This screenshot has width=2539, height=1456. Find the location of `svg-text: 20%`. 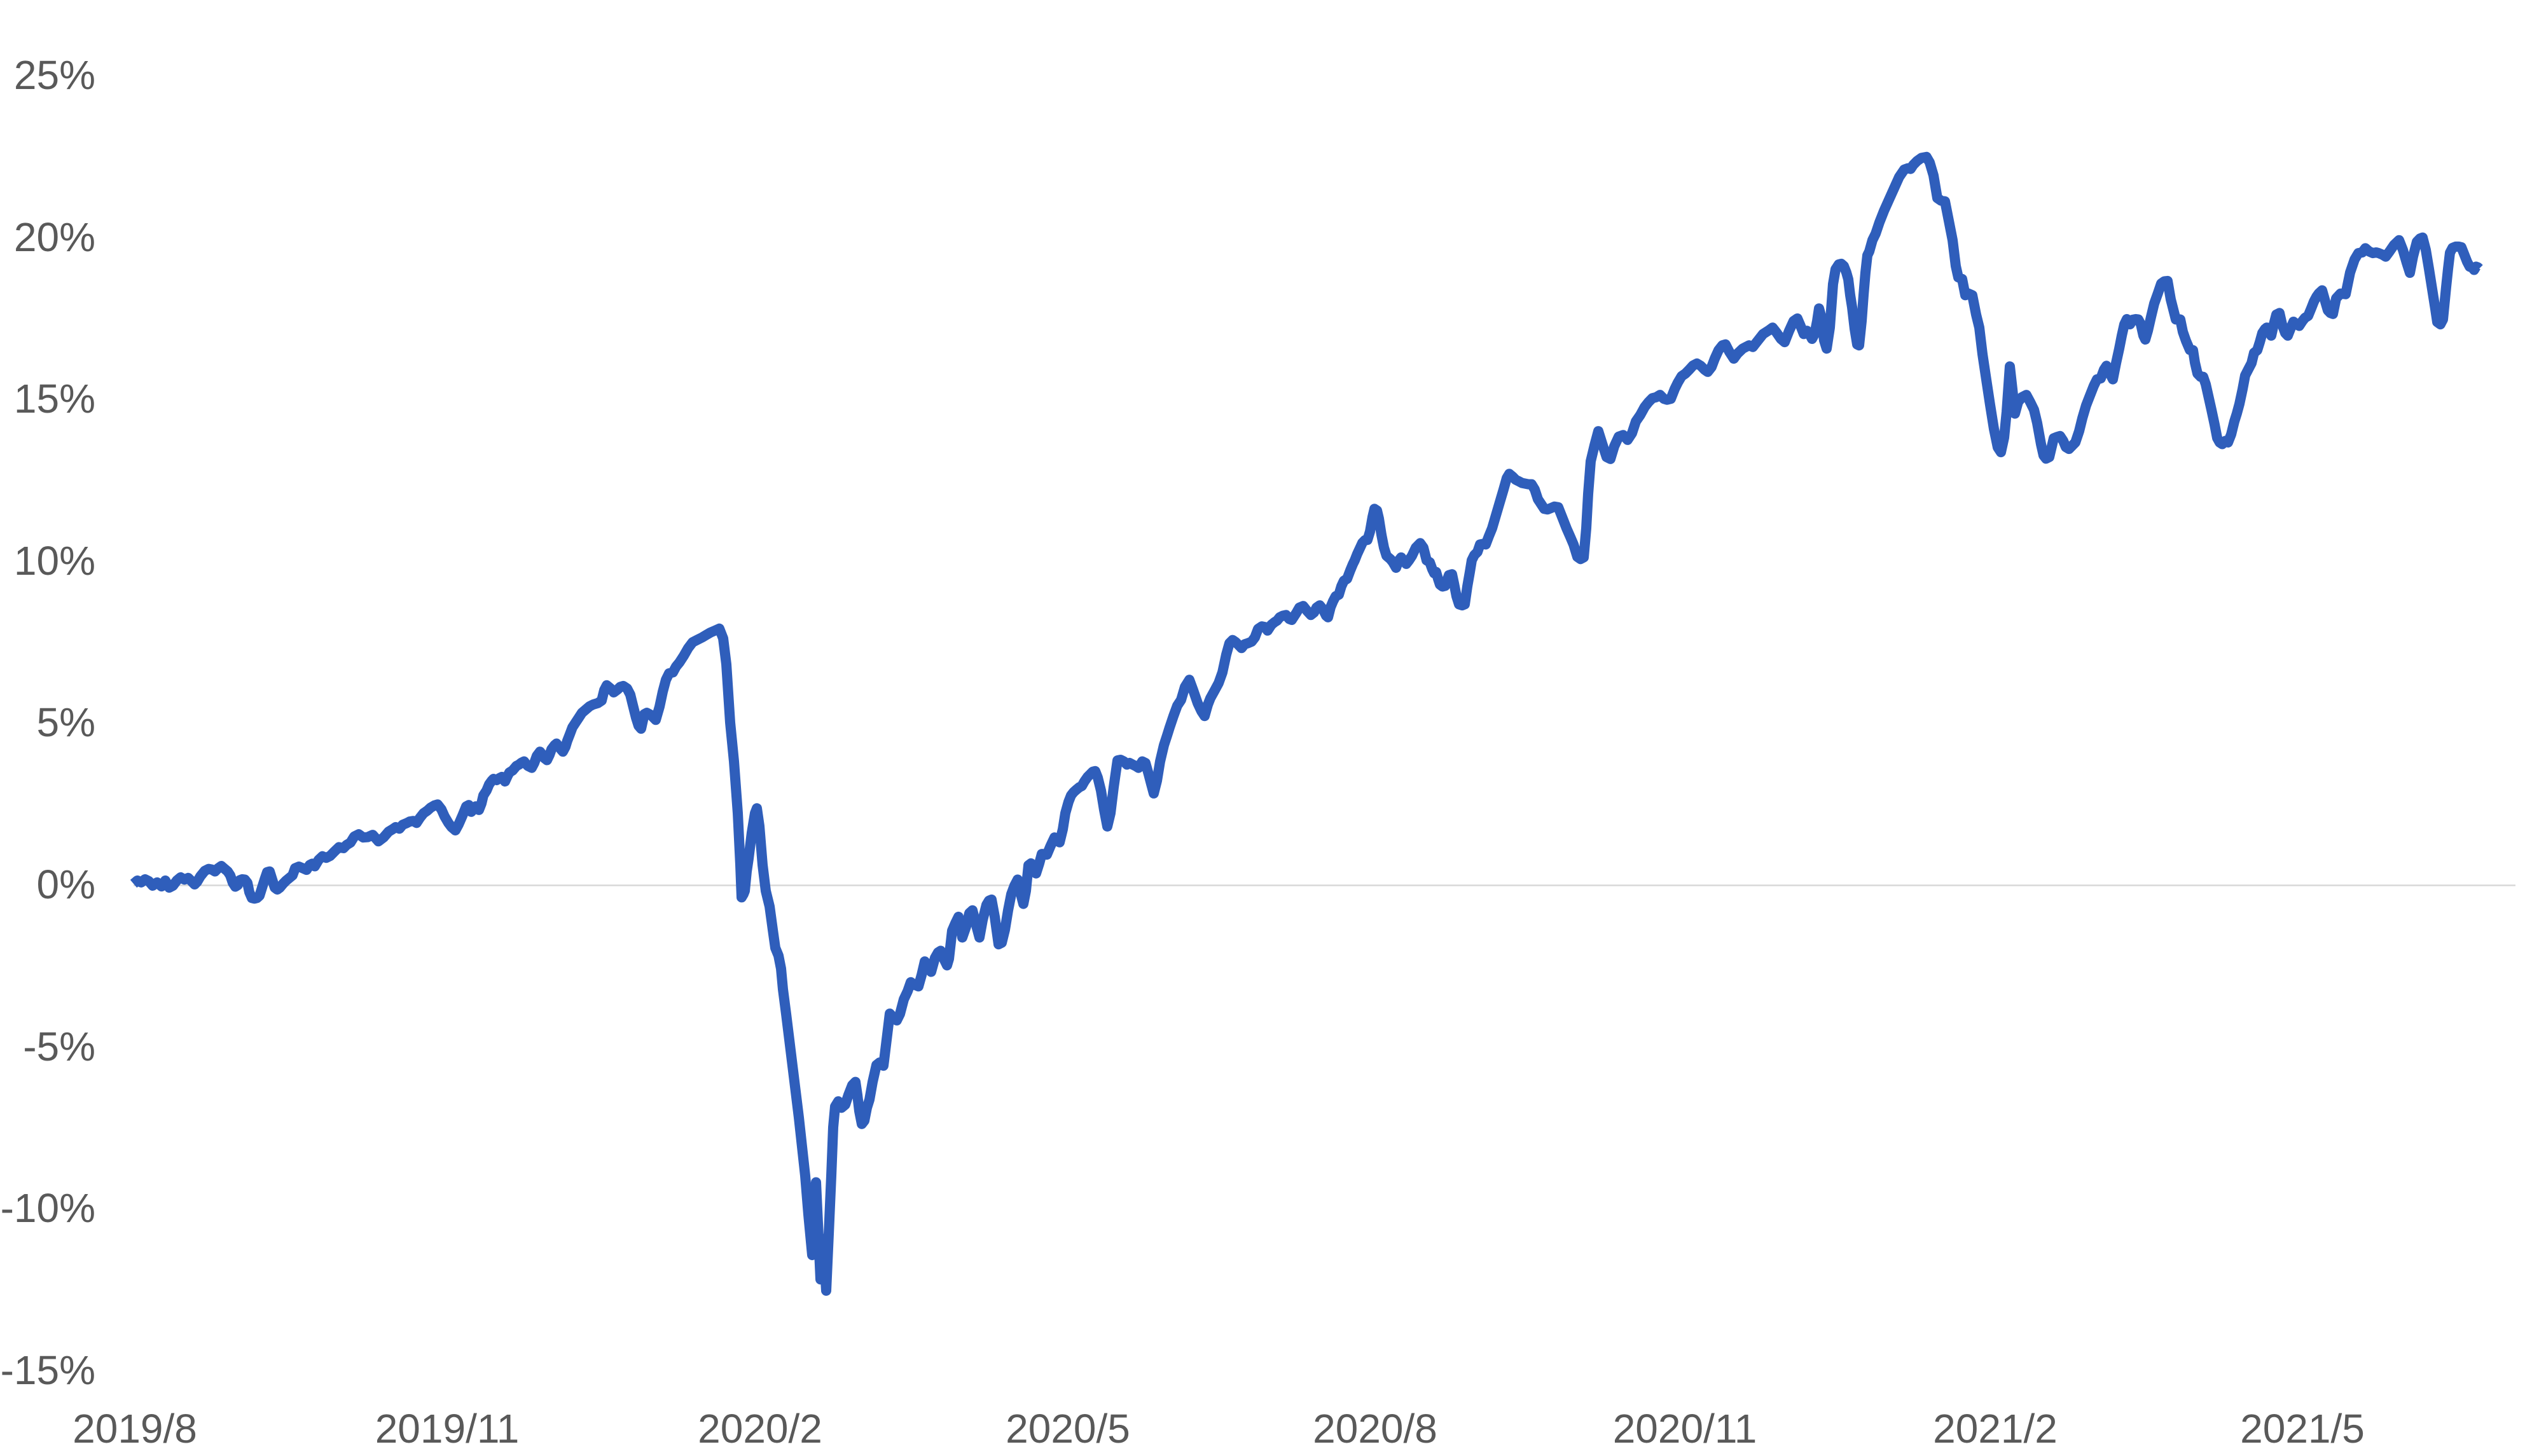

svg-text: 20% is located at coordinates (54, 237).